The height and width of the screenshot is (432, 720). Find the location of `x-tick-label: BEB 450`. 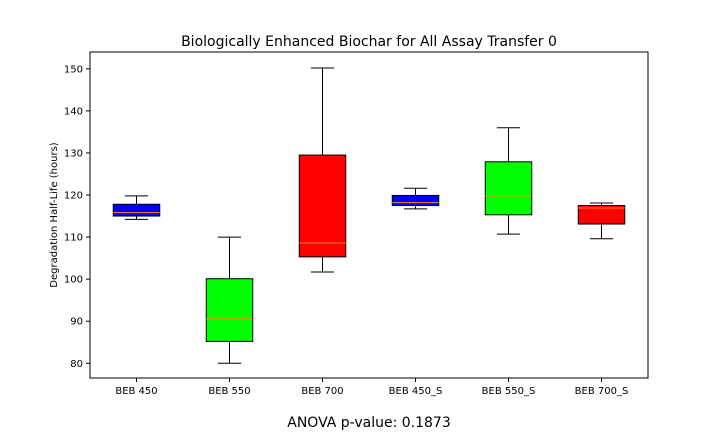

x-tick-label: BEB 450 is located at coordinates (136, 391).